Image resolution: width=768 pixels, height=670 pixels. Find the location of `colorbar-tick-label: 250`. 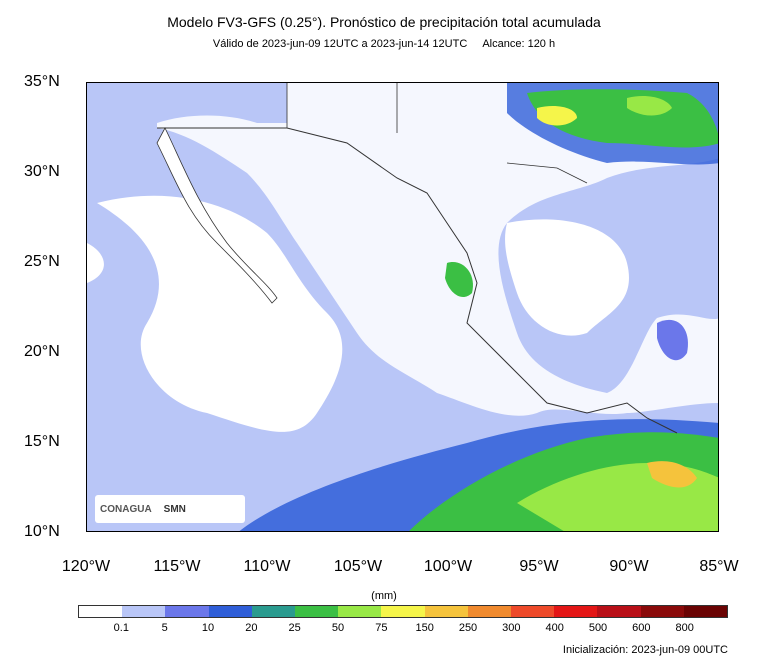

colorbar-tick-label: 250 is located at coordinates (468, 628).